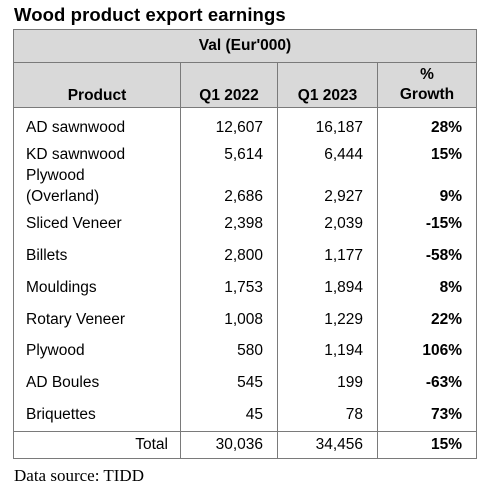 The image size is (489, 494). What do you see at coordinates (443, 255) in the screenshot?
I see `growth-cell: -58%` at bounding box center [443, 255].